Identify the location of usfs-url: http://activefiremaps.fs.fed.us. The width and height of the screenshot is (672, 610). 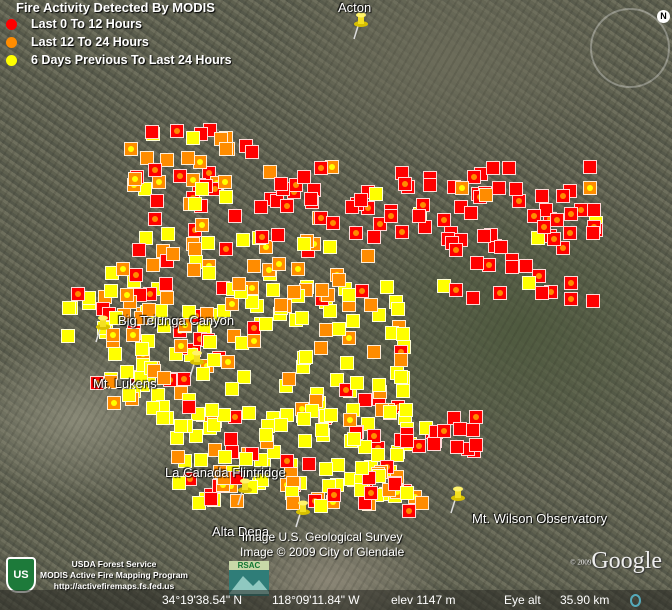
(114, 585).